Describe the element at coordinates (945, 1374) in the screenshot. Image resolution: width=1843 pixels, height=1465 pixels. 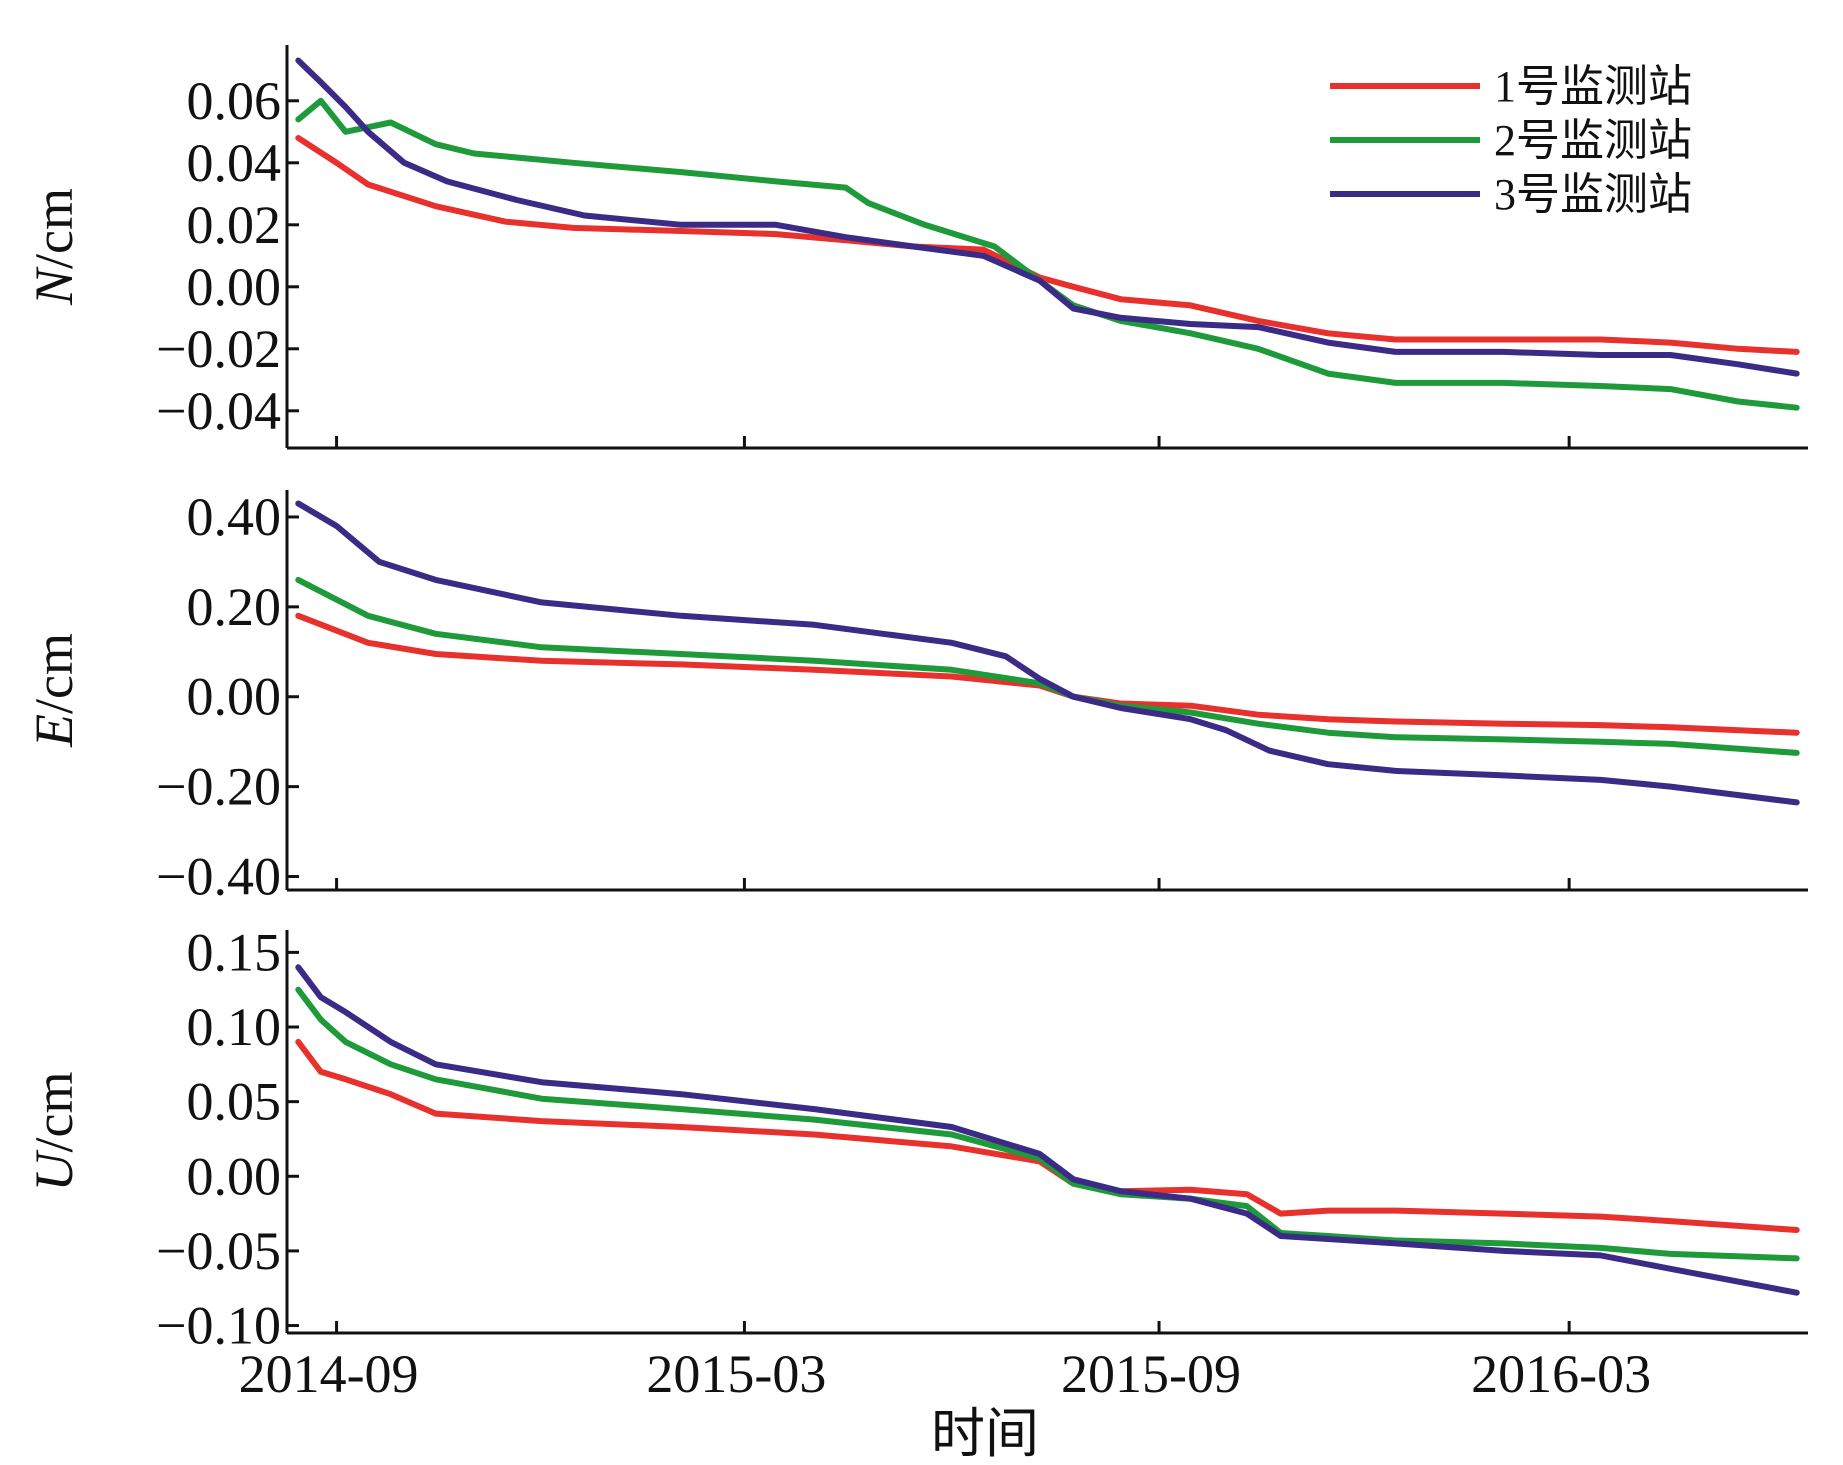
I see `x-tick-labels: 2014-09 2015-03 2015-09 2016-03` at that location.